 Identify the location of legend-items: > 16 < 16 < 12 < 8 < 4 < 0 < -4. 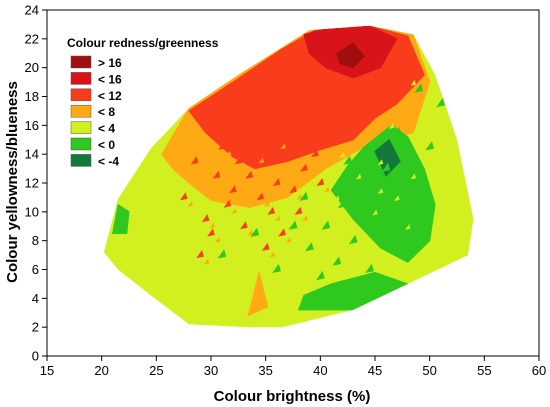
(96, 111).